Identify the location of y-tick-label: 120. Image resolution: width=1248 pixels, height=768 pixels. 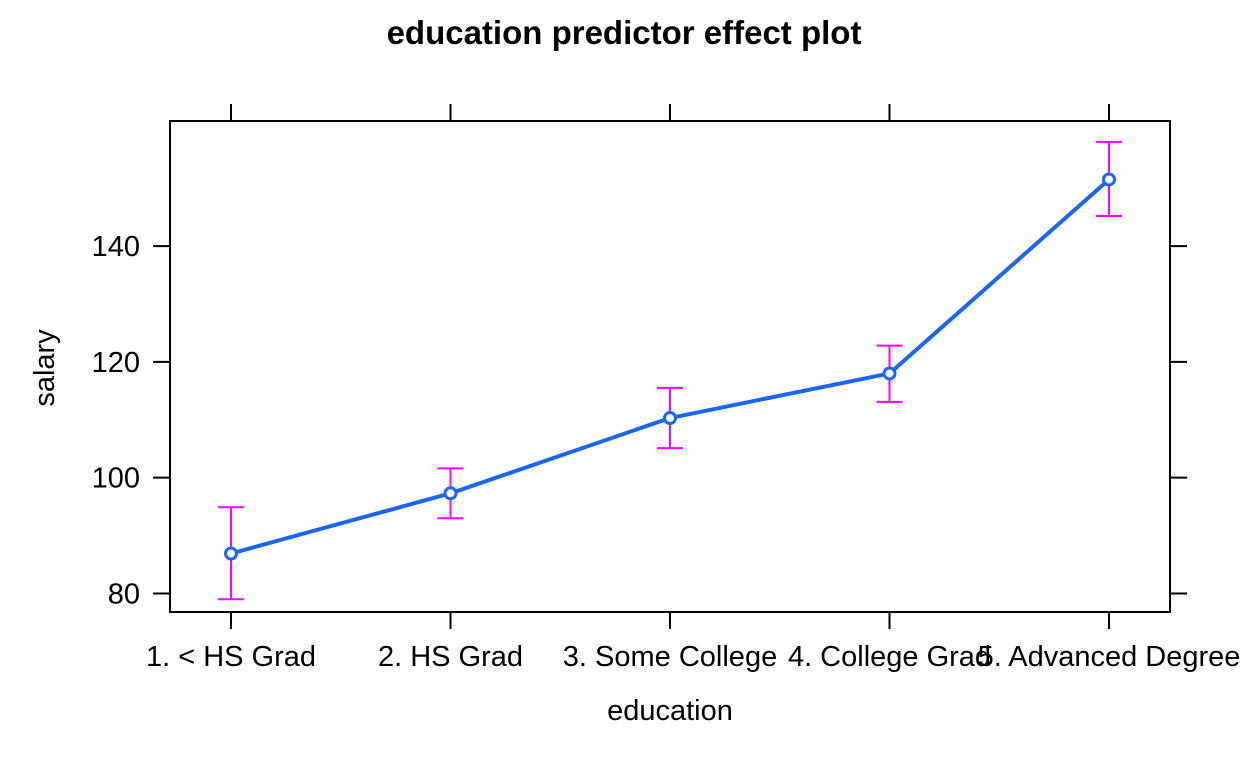
(116, 363).